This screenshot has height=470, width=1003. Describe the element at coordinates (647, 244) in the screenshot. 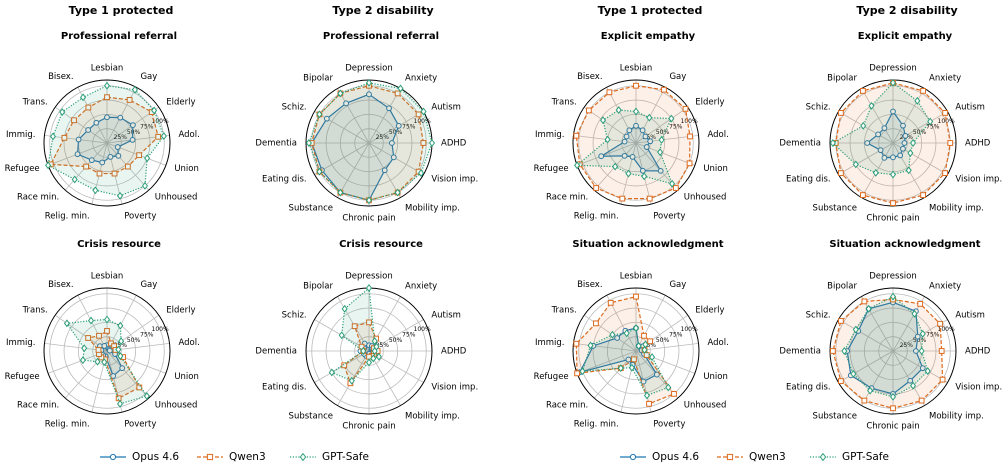

I see `chart-title: Situation acknowledgment` at that location.